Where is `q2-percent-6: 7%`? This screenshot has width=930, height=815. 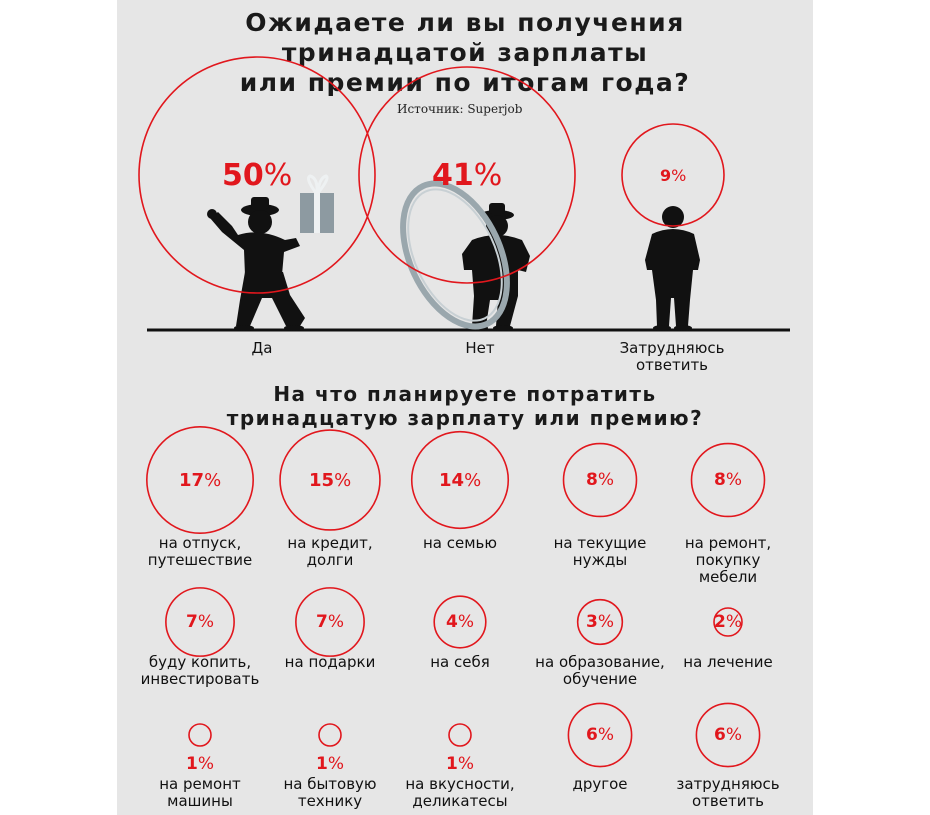
q2-percent-6: 7% is located at coordinates (330, 622).